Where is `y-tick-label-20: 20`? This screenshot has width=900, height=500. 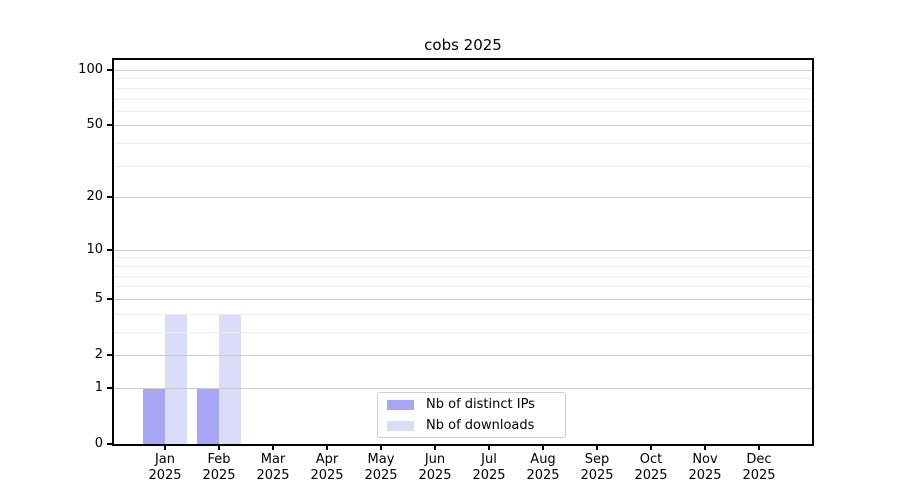
y-tick-label-20: 20 is located at coordinates (94, 197).